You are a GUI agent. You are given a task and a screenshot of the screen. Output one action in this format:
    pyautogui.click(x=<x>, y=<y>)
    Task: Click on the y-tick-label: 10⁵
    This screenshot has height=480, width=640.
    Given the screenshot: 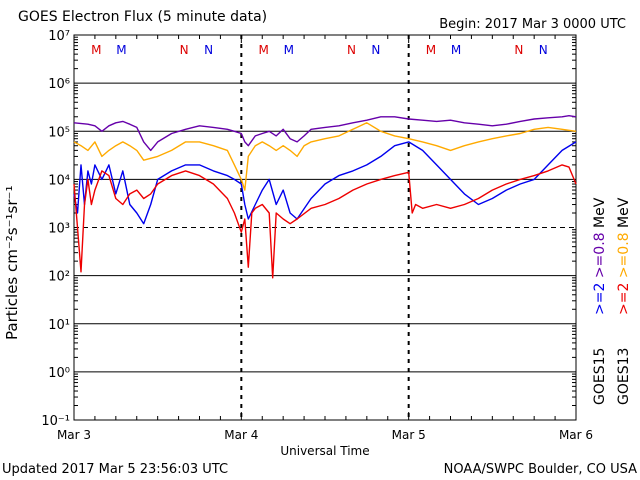 What is the action you would take?
    pyautogui.click(x=59, y=132)
    